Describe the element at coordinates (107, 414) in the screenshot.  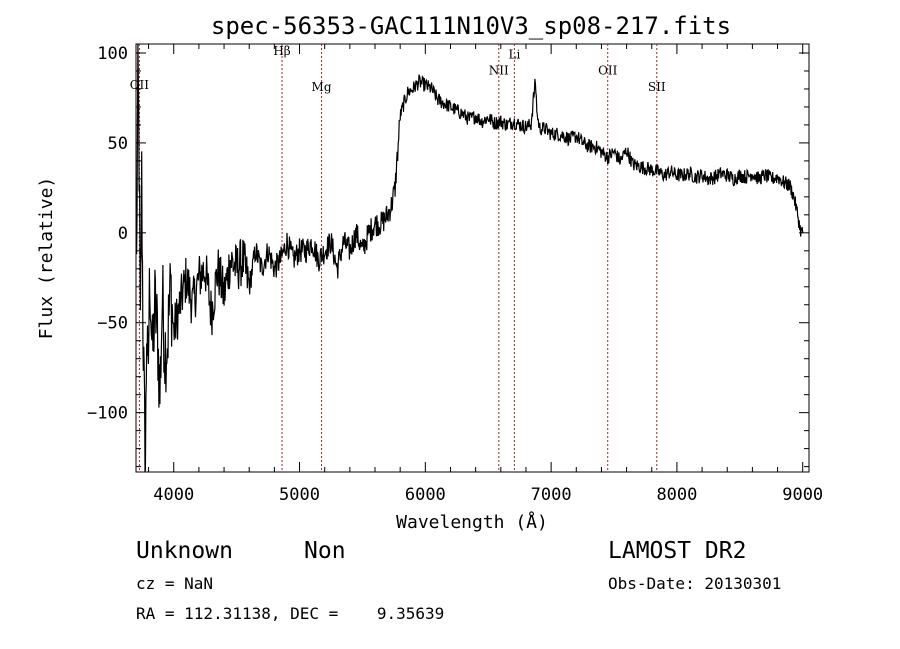
I see `y-tick-label: −100` at that location.